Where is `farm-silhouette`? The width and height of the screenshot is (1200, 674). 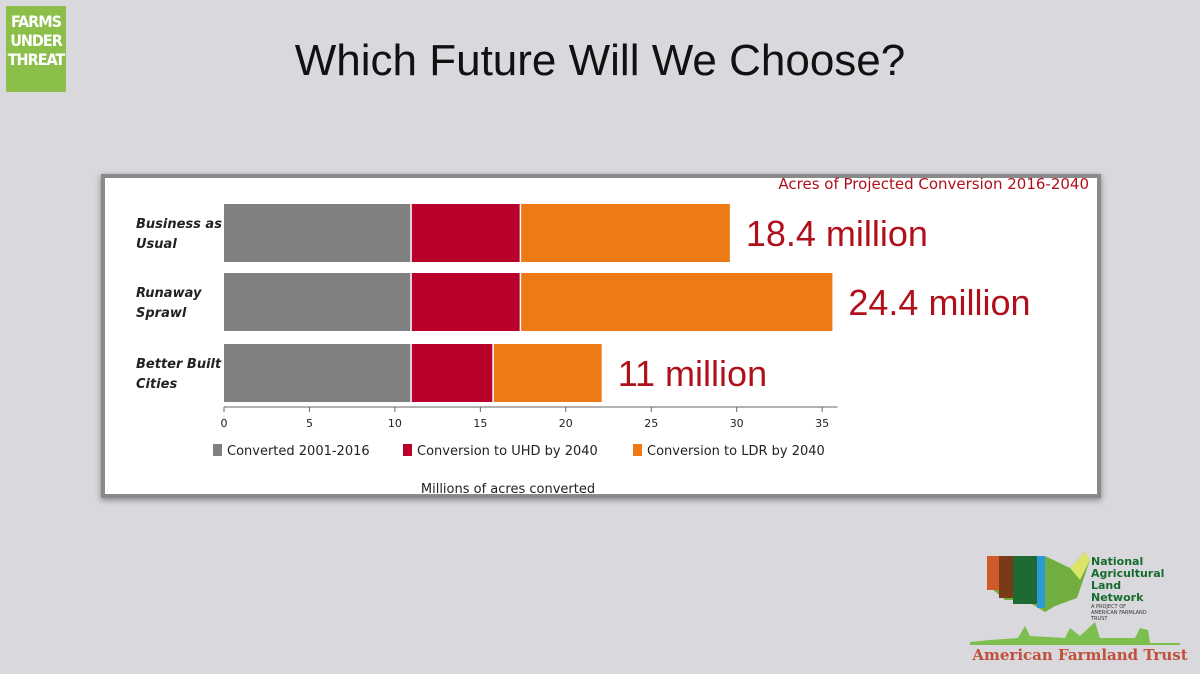 farm-silhouette is located at coordinates (1075, 633).